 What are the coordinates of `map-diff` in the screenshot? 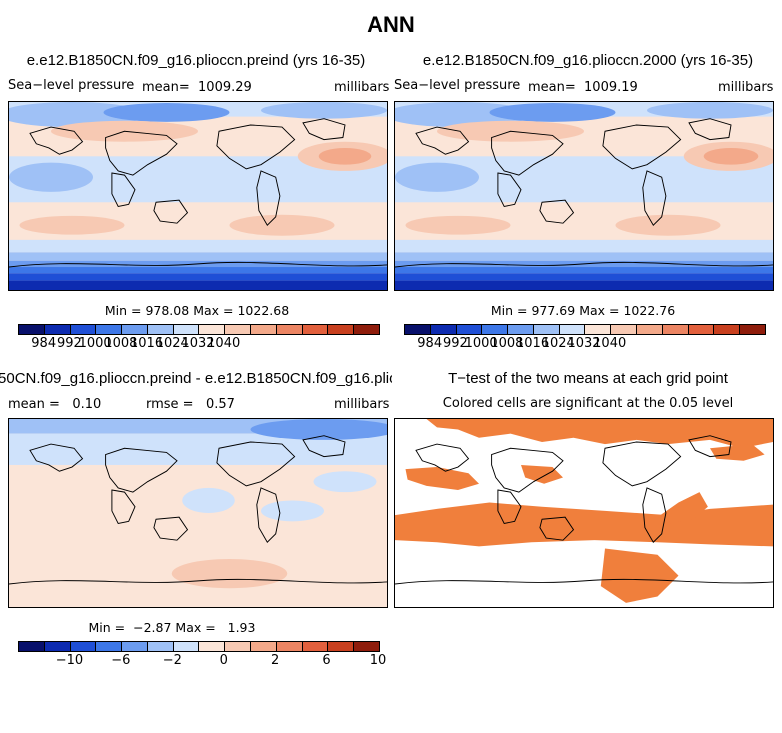 It's located at (198, 513).